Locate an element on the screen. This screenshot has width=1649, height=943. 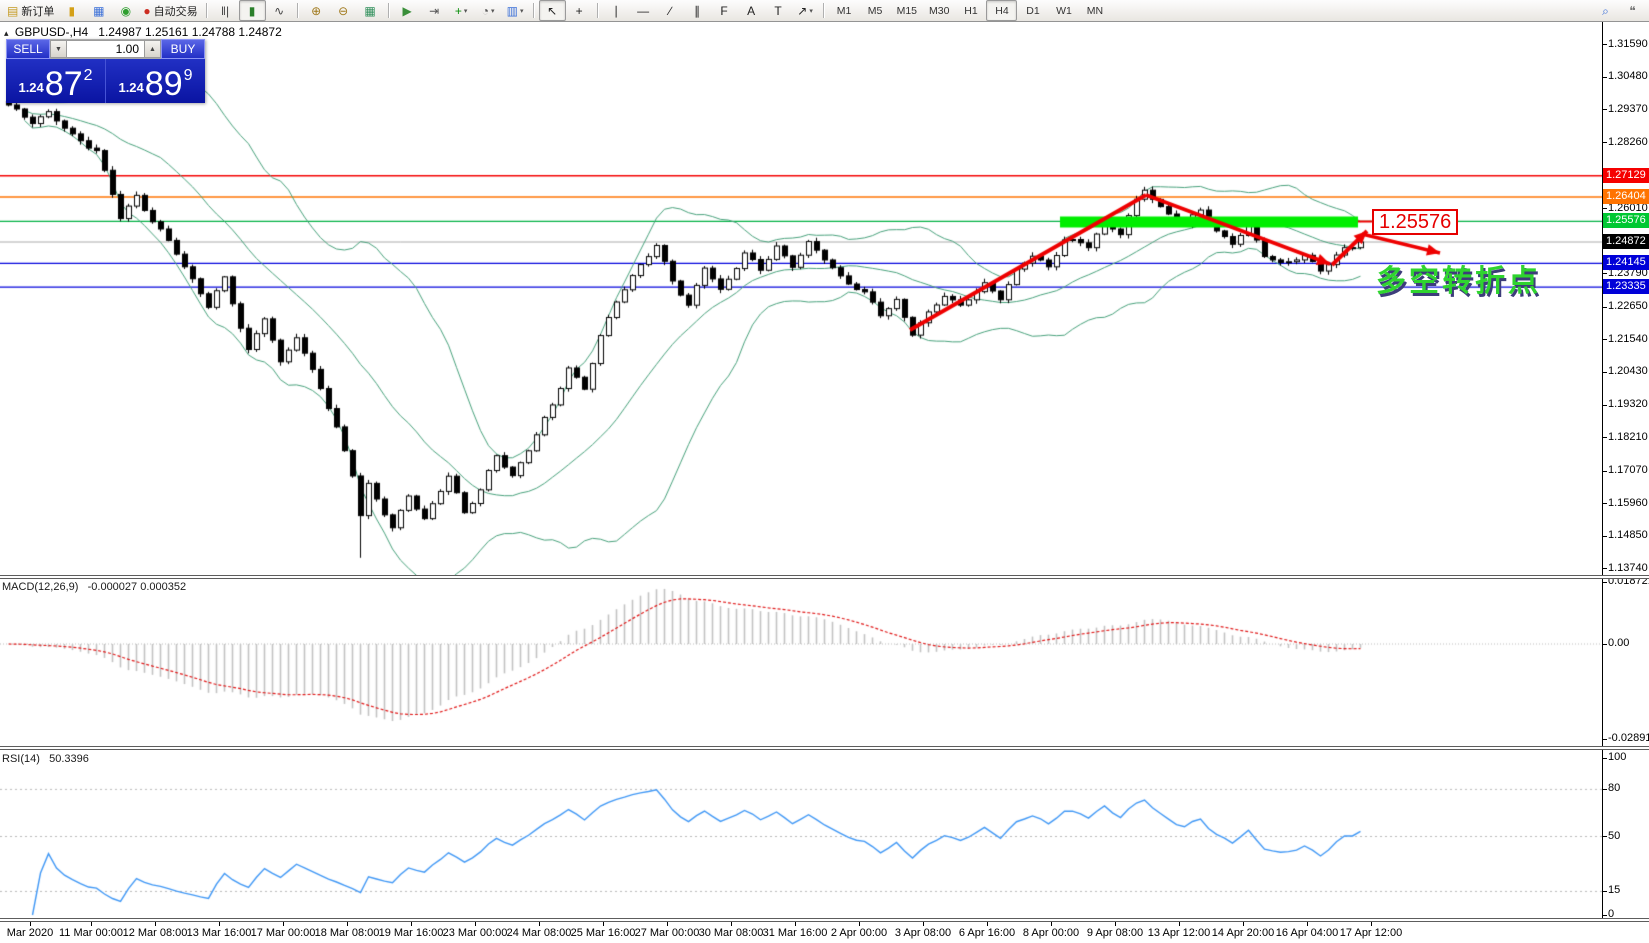
price-tick-label: 1.17070 is located at coordinates (1628, 470).